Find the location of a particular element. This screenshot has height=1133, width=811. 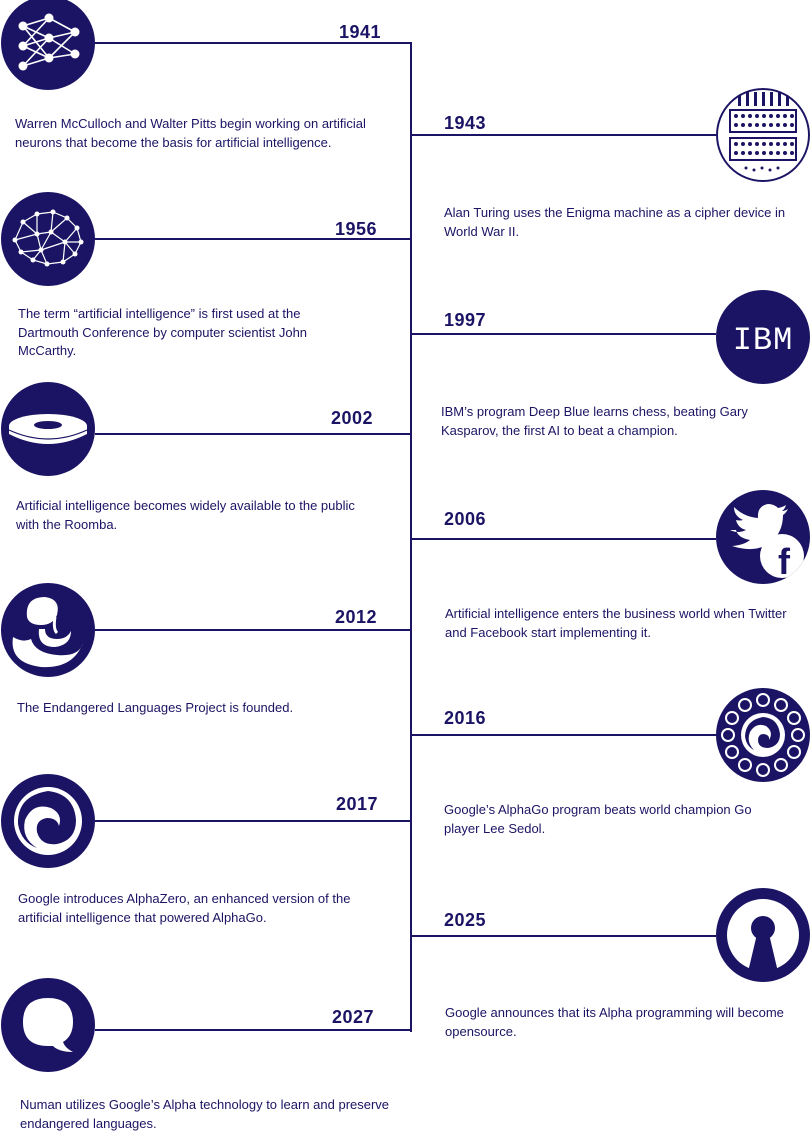

roomba-icon is located at coordinates (48, 429).